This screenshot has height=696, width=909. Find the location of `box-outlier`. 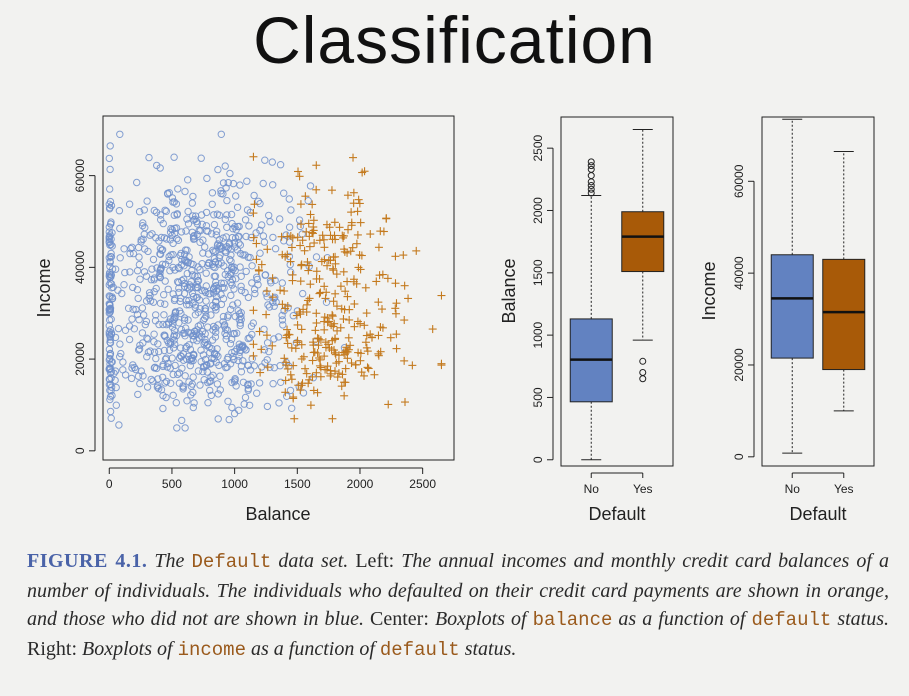

box-outlier is located at coordinates (643, 361).